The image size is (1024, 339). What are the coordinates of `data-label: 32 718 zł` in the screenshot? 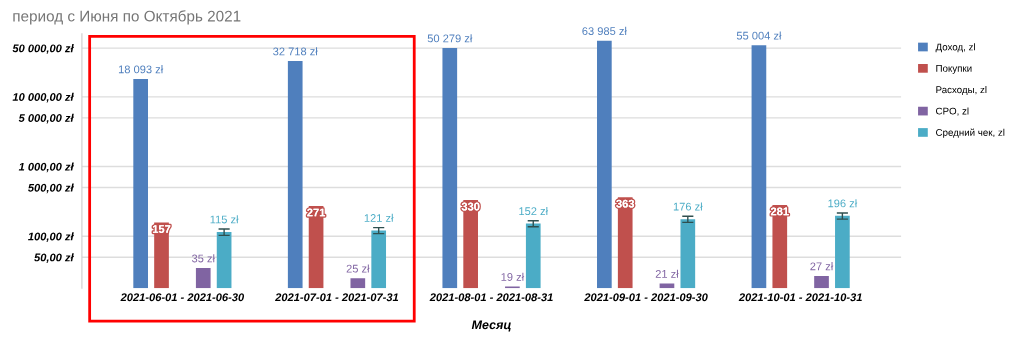 It's located at (295, 51).